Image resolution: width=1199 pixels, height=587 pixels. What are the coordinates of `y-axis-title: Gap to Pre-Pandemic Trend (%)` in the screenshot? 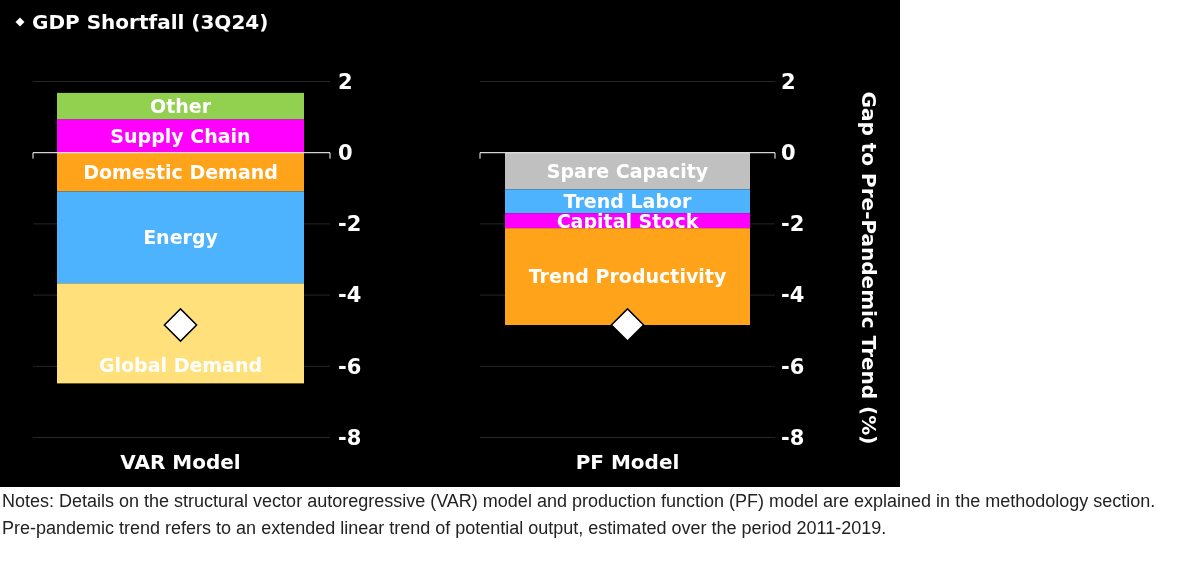 It's located at (869, 268).